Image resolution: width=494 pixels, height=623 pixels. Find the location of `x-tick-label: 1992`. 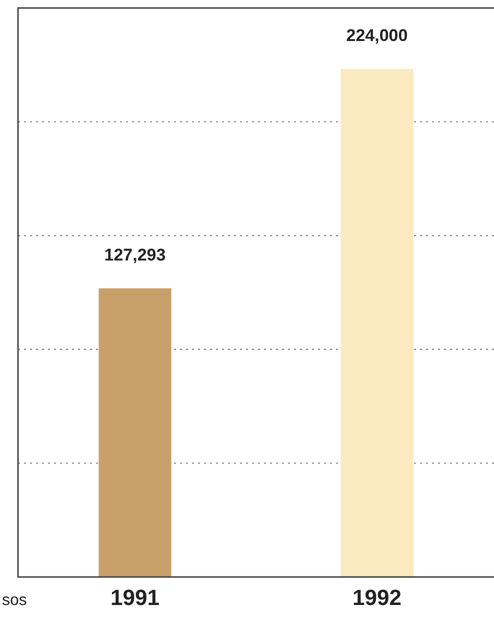

x-tick-label: 1992 is located at coordinates (377, 597).